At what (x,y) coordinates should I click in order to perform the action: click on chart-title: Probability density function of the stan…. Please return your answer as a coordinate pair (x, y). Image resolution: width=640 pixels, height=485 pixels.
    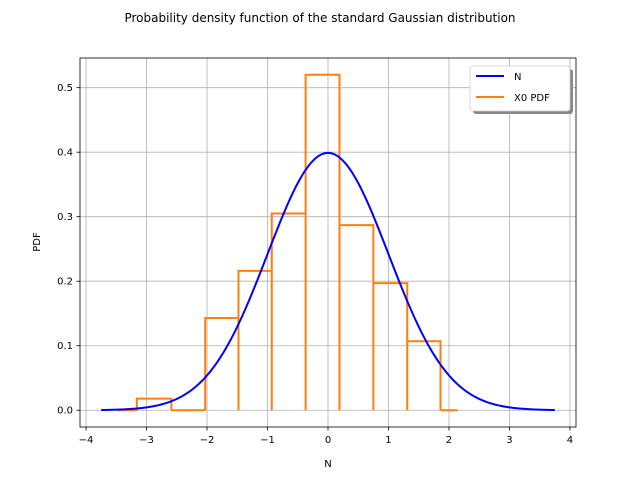
    Looking at the image, I should click on (319, 18).